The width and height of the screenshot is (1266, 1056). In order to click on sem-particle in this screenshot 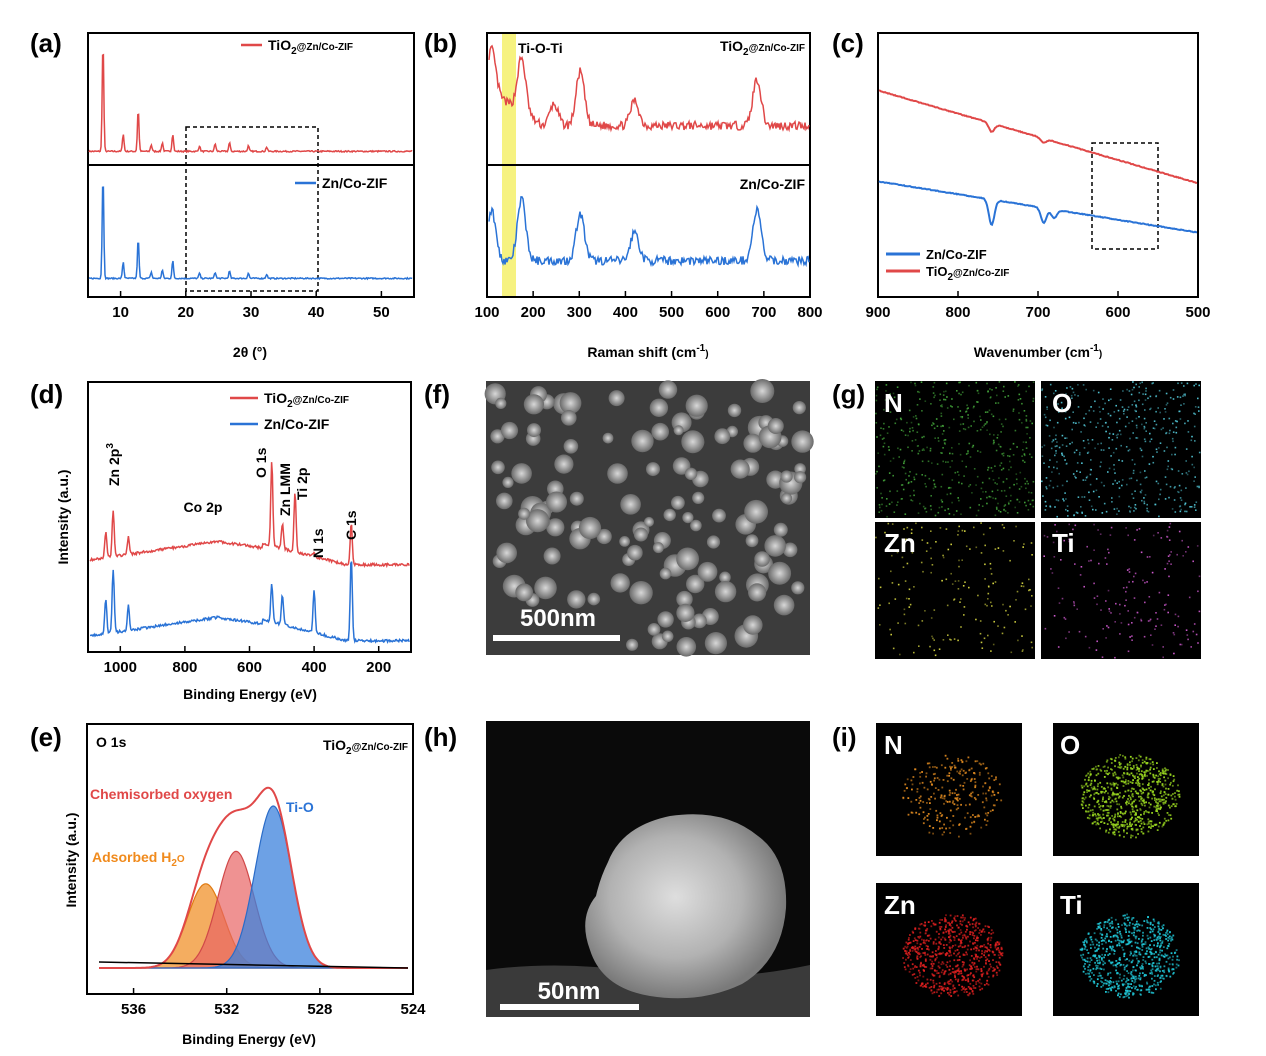, I will do `click(685, 613)`.